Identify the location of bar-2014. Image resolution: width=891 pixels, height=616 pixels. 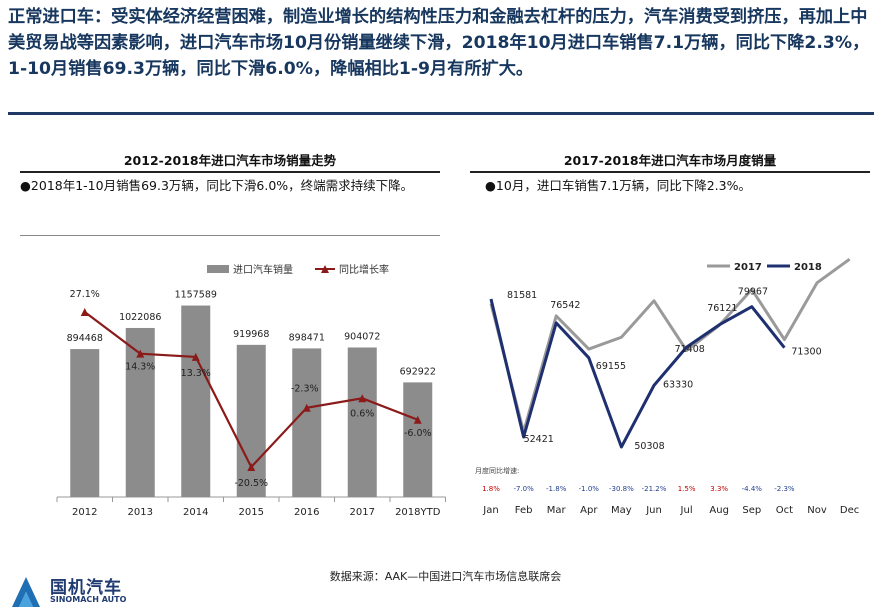
(196, 401).